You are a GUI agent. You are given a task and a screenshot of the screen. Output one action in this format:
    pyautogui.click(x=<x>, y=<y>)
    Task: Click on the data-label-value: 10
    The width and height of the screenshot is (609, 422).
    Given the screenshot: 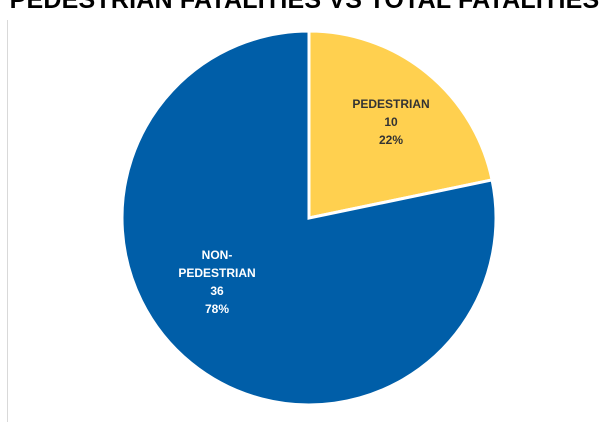 What is the action you would take?
    pyautogui.click(x=391, y=122)
    